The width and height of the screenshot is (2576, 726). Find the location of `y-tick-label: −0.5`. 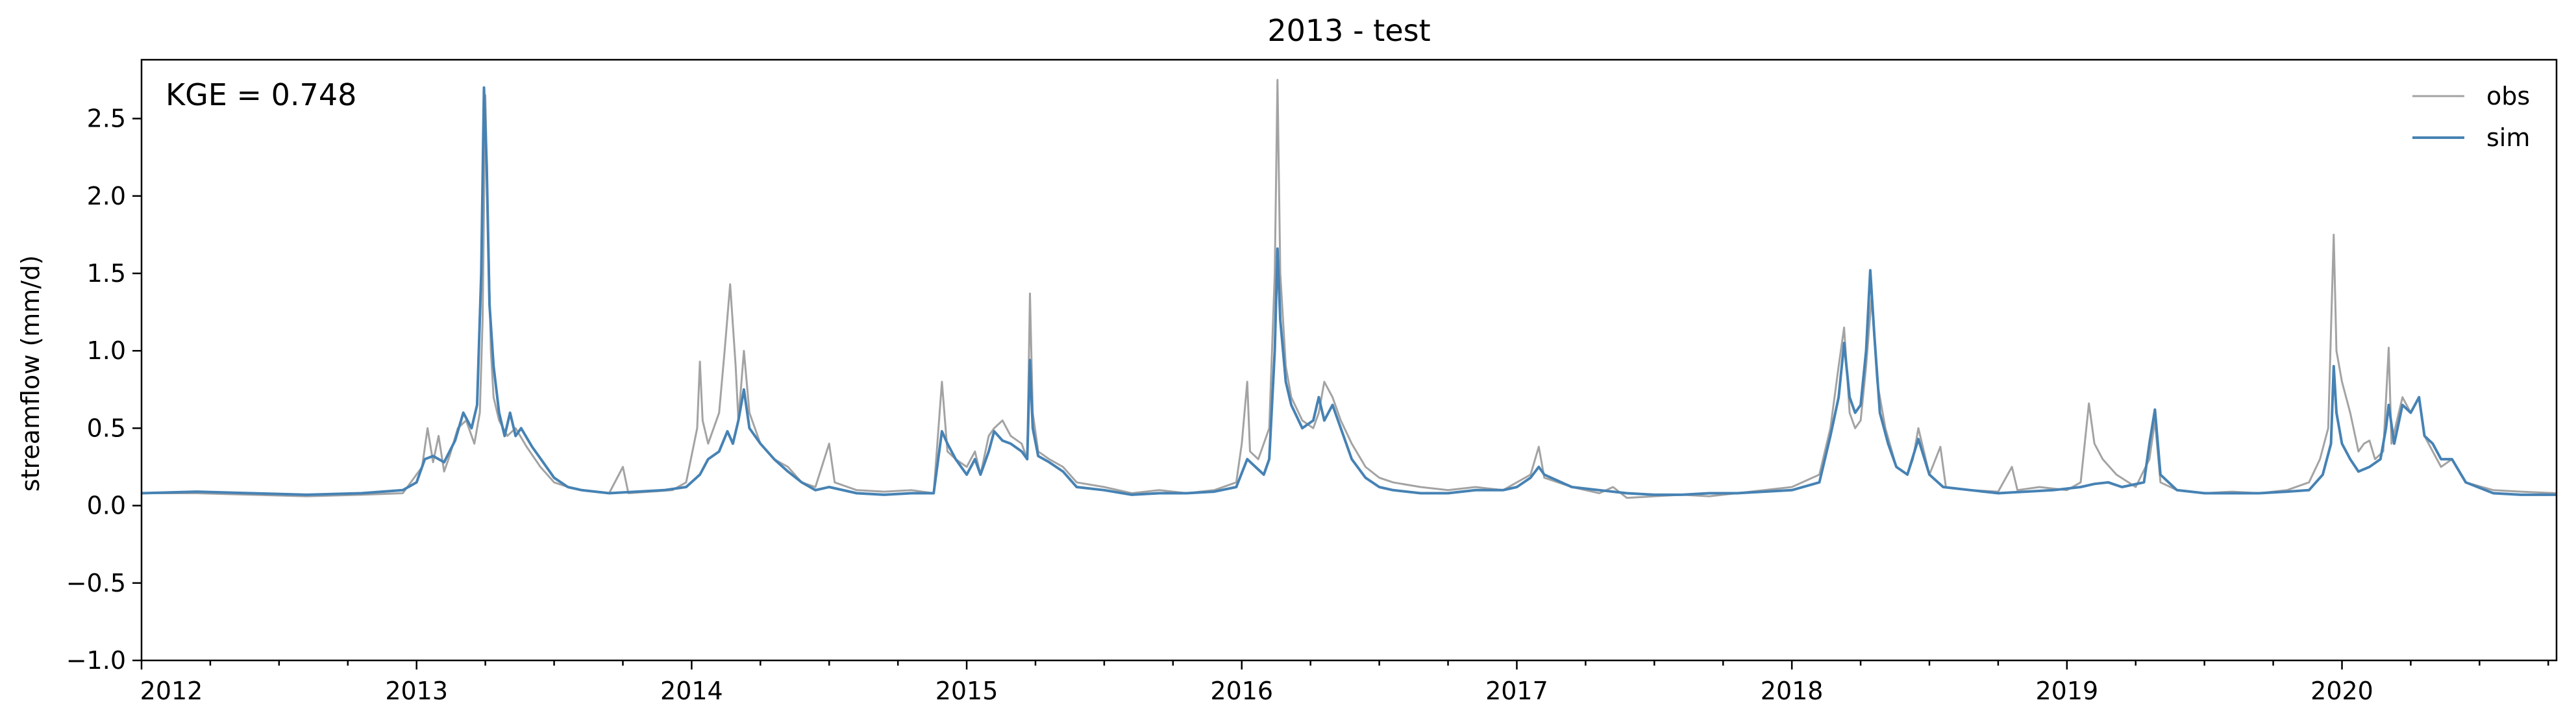

y-tick-label: −0.5 is located at coordinates (96, 583).